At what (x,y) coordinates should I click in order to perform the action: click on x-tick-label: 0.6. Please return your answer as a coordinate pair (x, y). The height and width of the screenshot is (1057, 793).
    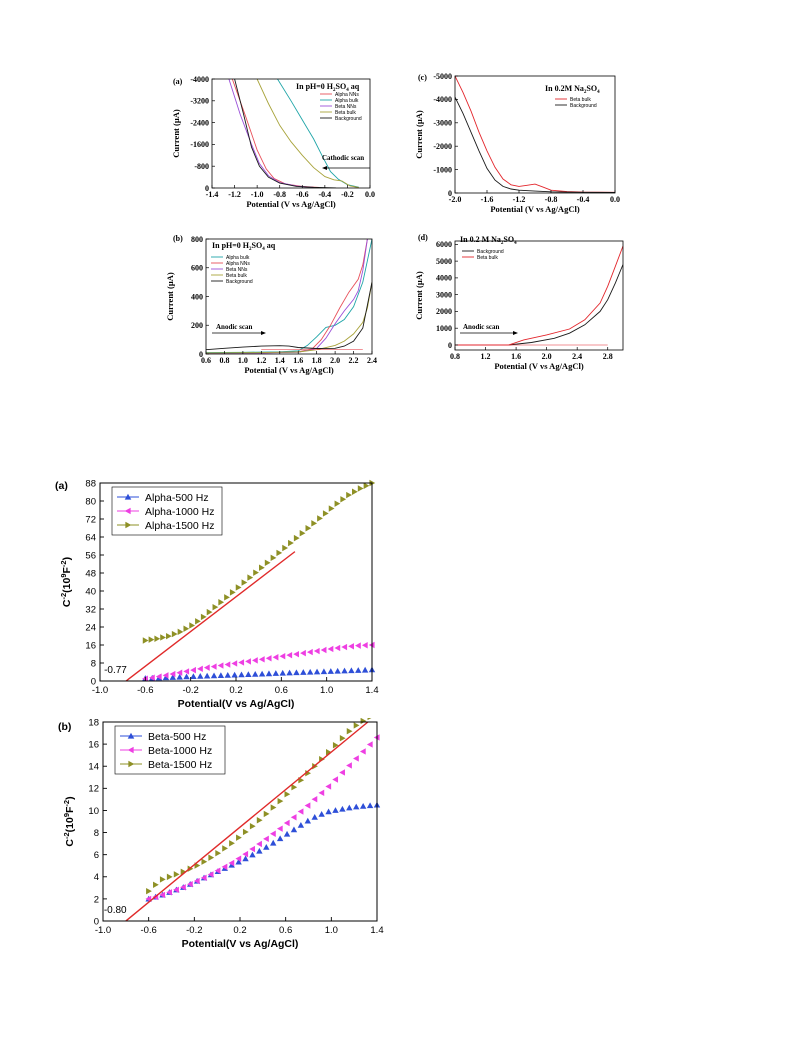
    Looking at the image, I should click on (281, 690).